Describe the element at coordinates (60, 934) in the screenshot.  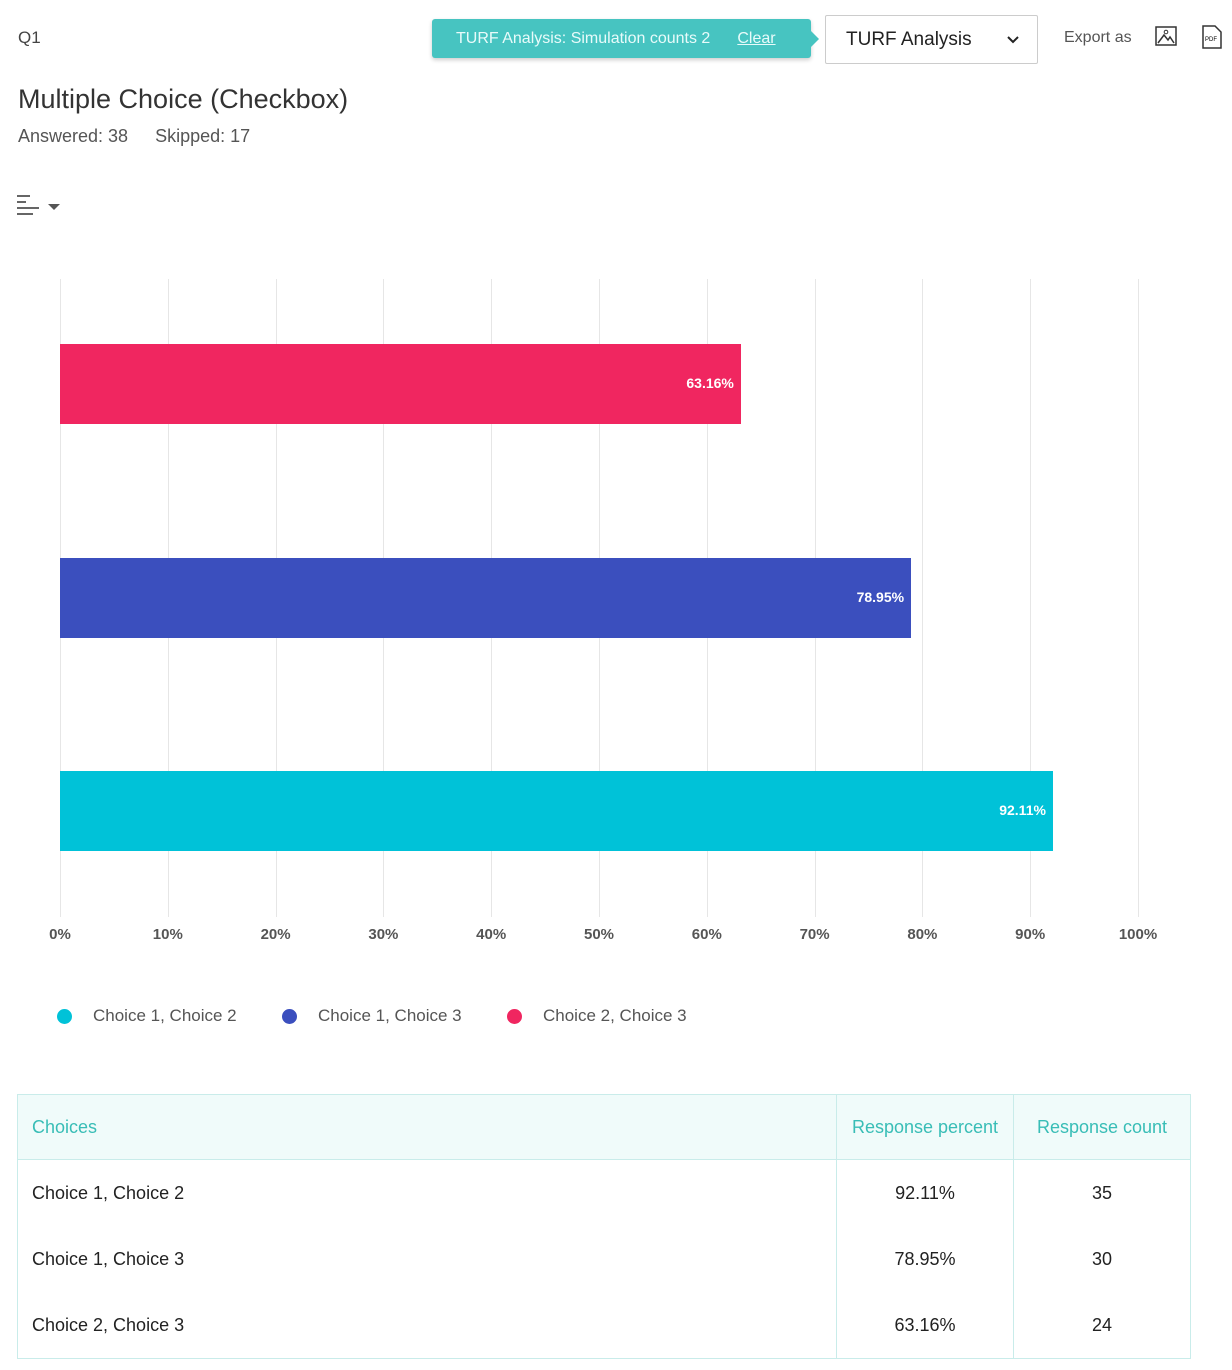
I see `x-tick-label: 0%` at that location.